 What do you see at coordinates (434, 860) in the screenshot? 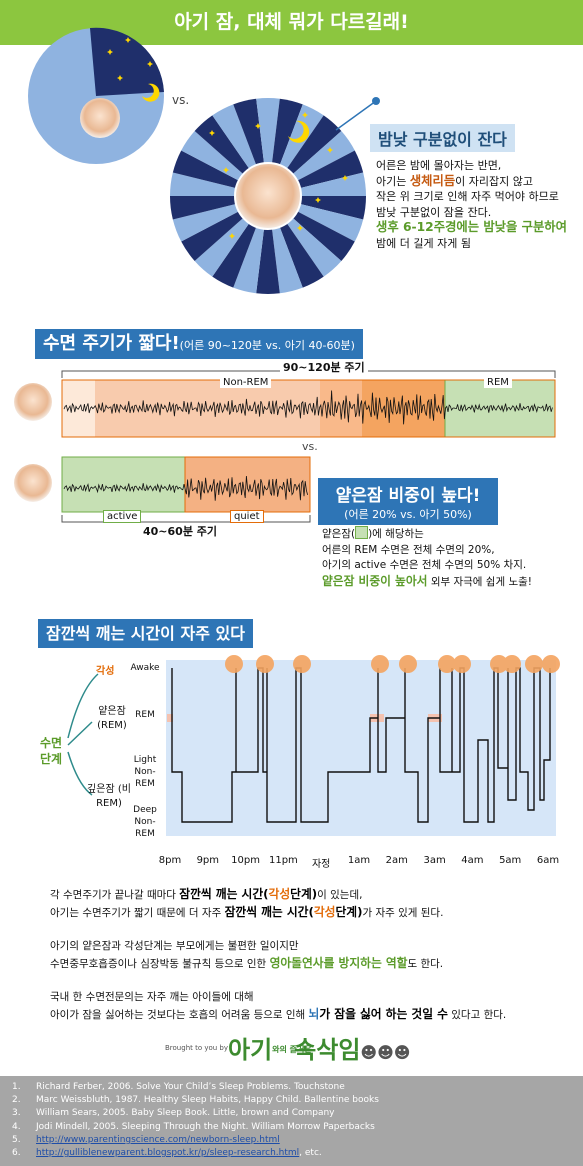
I see `x-axis-label: 3am` at bounding box center [434, 860].